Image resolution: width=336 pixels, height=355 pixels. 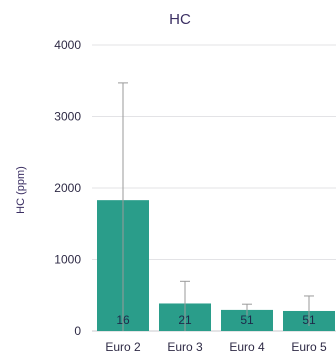 I want to click on y-tick-label: 1000, so click(x=67, y=260).